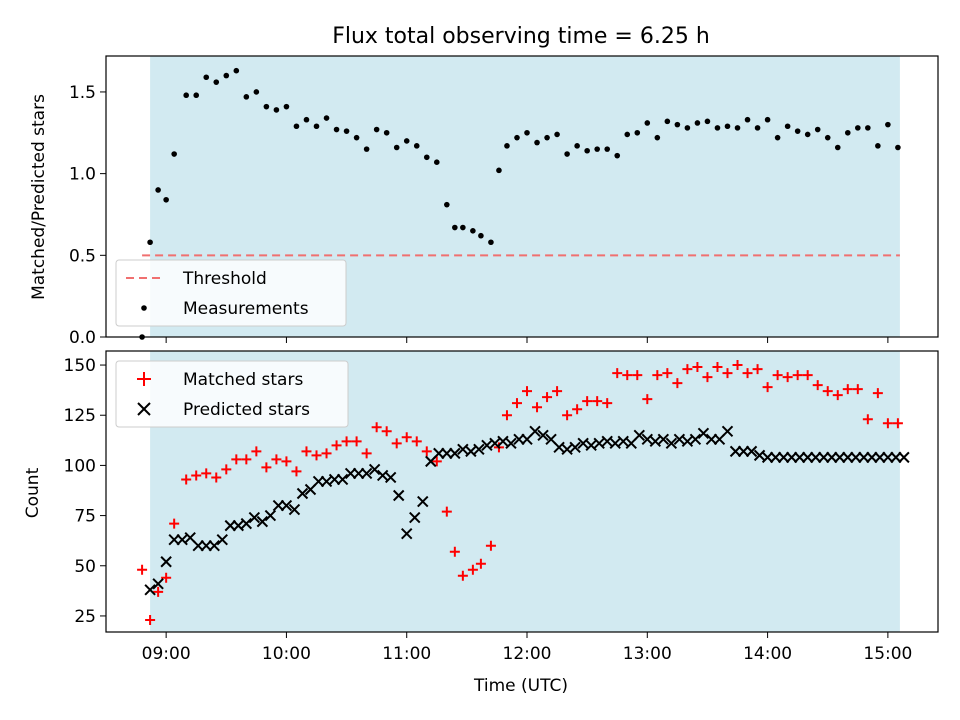 The height and width of the screenshot is (720, 960). What do you see at coordinates (144, 308) in the screenshot?
I see `legend-measurement-swatch` at bounding box center [144, 308].